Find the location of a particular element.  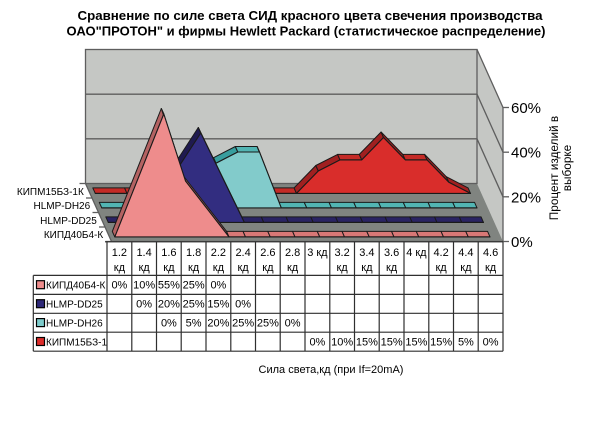

svg-text: 2.8 is located at coordinates (292, 253).